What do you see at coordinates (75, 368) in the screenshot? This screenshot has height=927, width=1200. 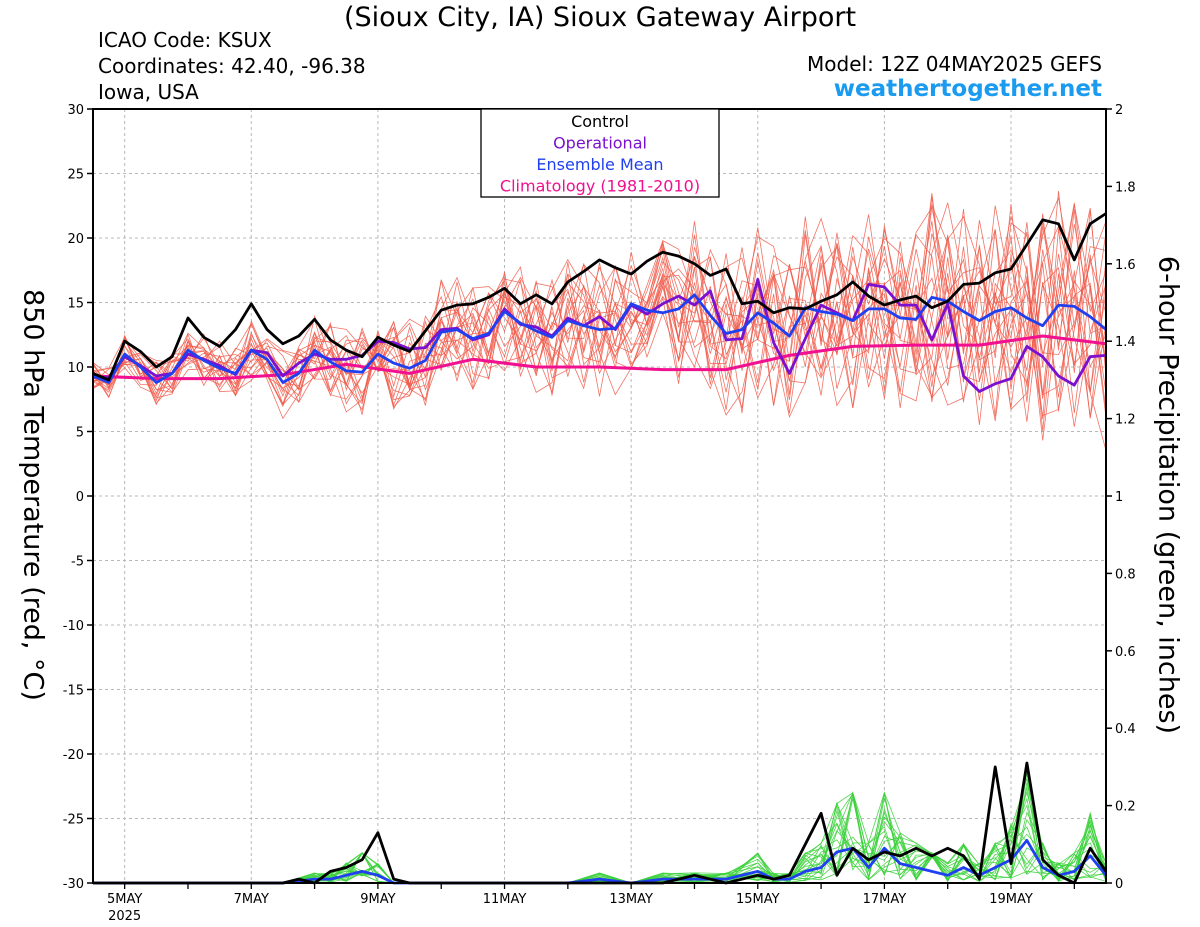 I see `y-tick-label: 10` at bounding box center [75, 368].